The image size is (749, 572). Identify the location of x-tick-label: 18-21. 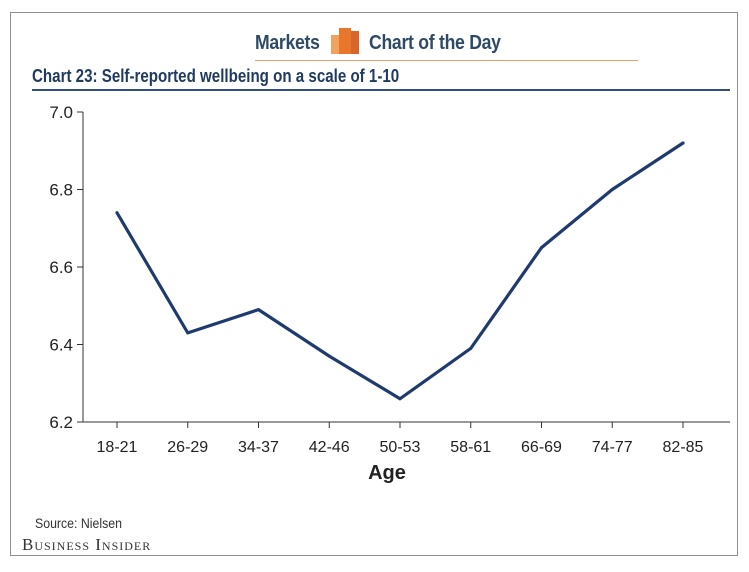
(117, 447).